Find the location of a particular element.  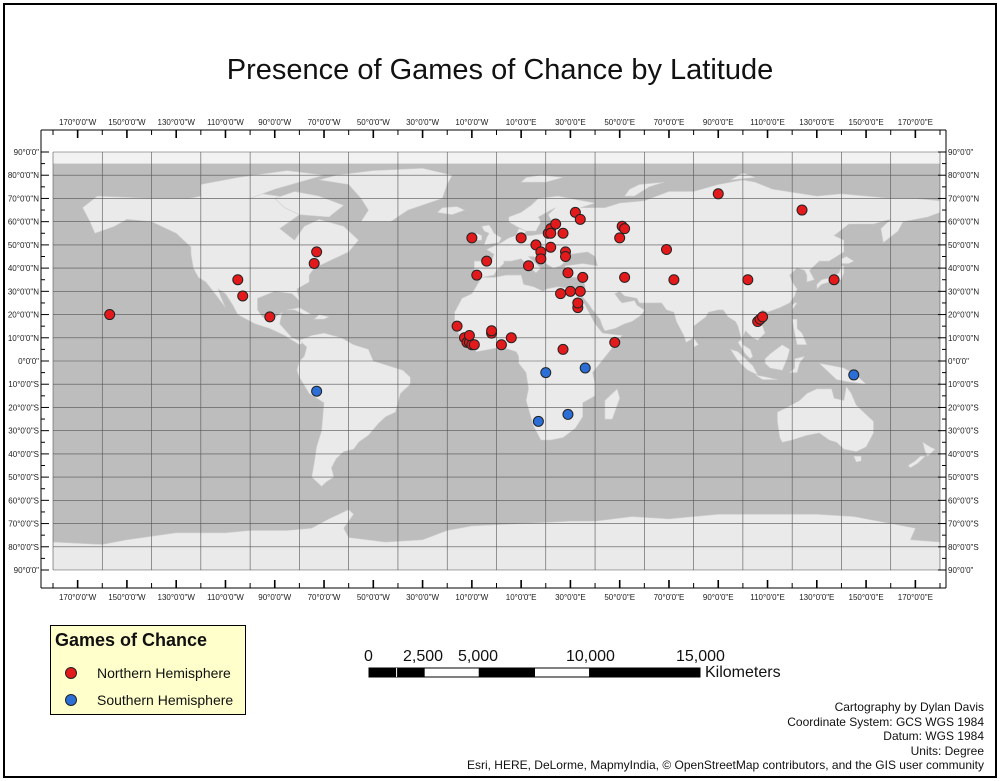

lat-label-left: 30°0'0"S is located at coordinates (23, 431).